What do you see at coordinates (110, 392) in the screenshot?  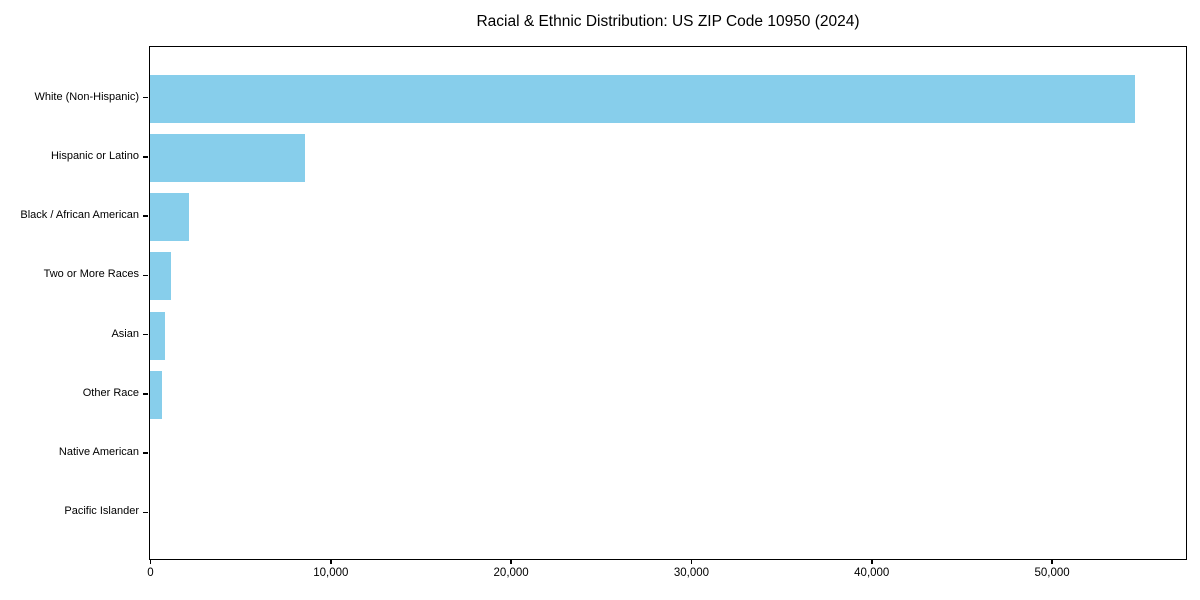 I see `y-tick-label: Other Race` at bounding box center [110, 392].